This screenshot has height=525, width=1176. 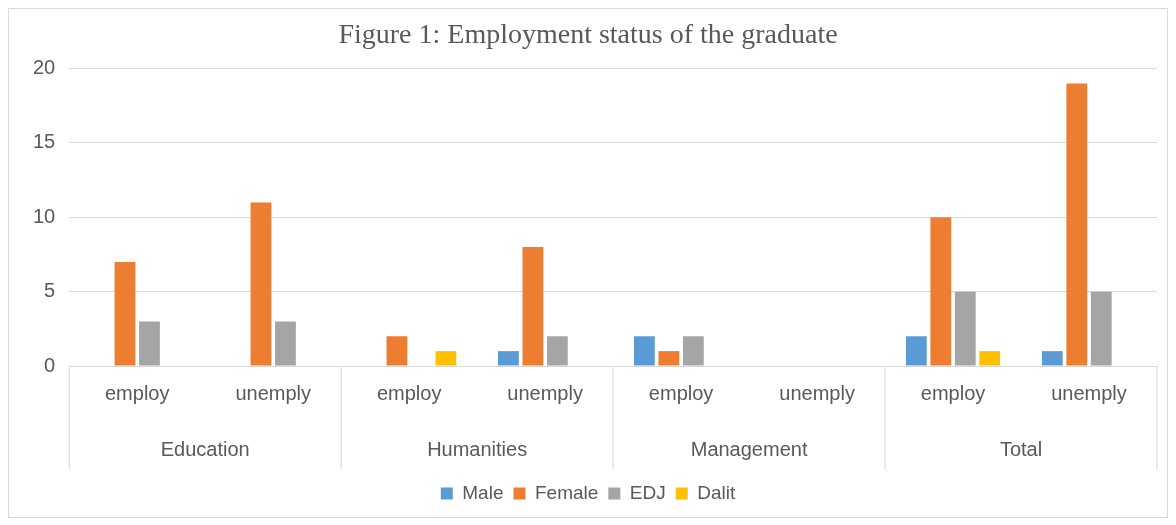 I want to click on text: Management, so click(x=749, y=448).